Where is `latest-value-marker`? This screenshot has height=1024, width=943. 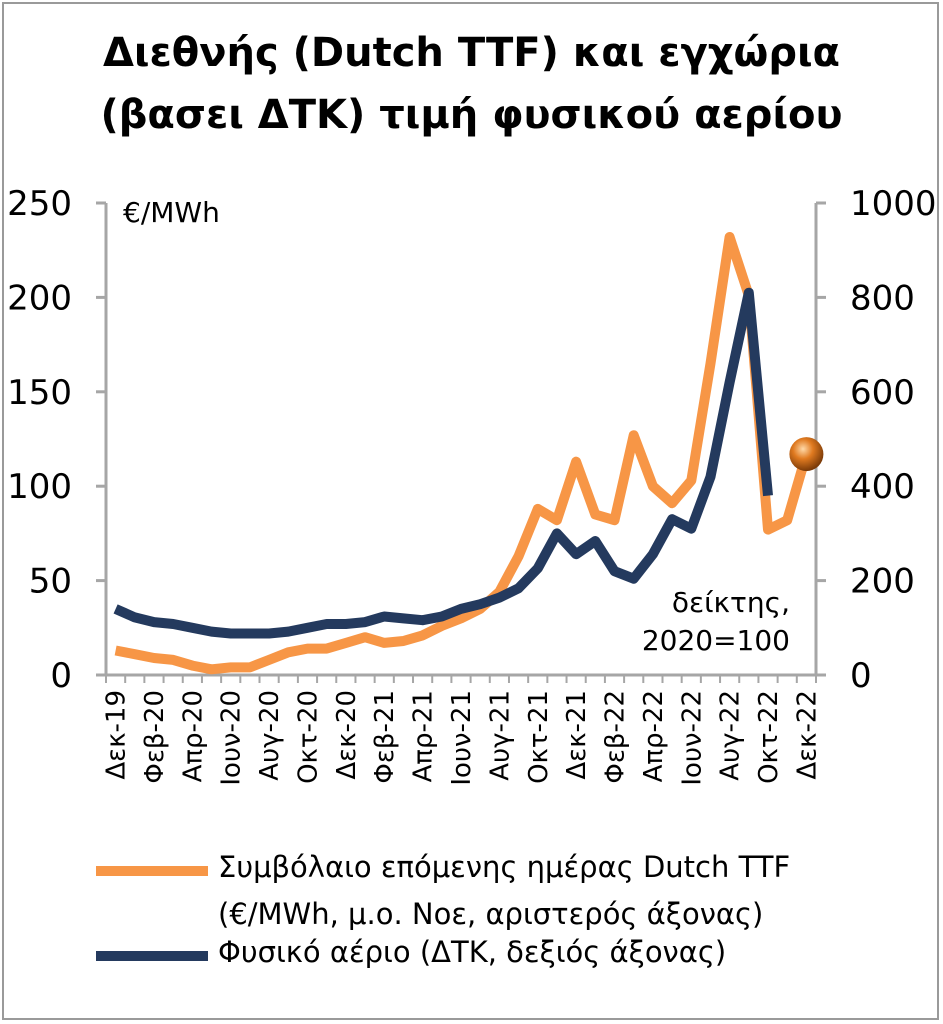 latest-value-marker is located at coordinates (806, 454).